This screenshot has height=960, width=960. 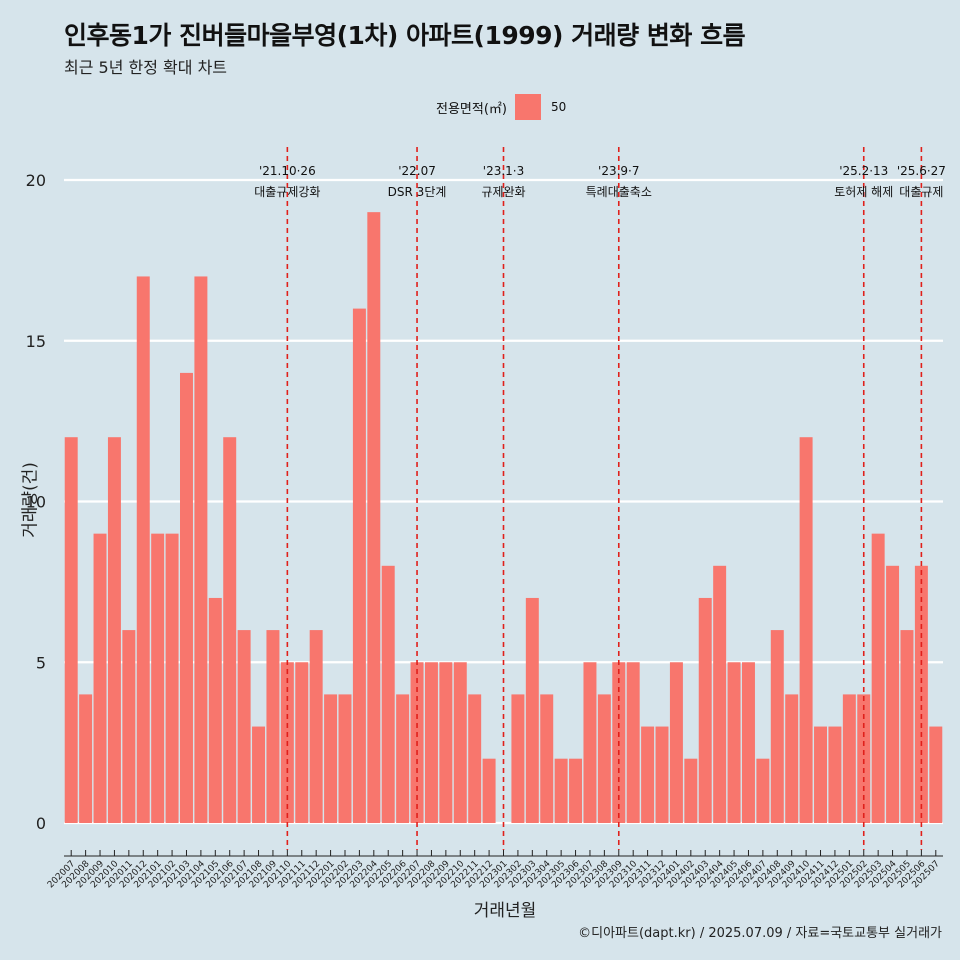 What do you see at coordinates (921, 171) in the screenshot?
I see `event-date-label: '25.6·27` at bounding box center [921, 171].